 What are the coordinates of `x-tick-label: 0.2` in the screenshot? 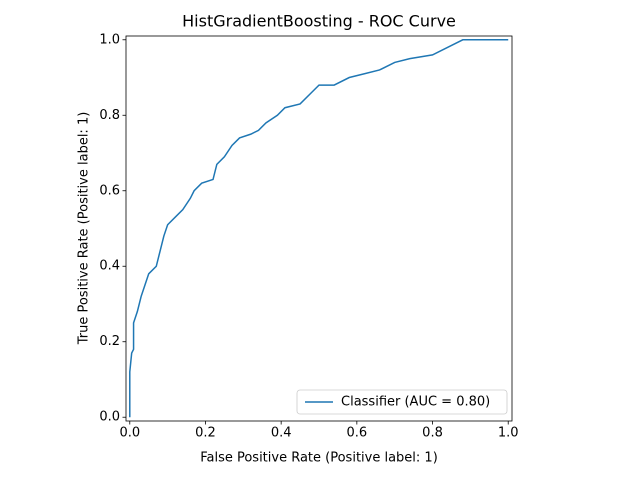 It's located at (205, 433).